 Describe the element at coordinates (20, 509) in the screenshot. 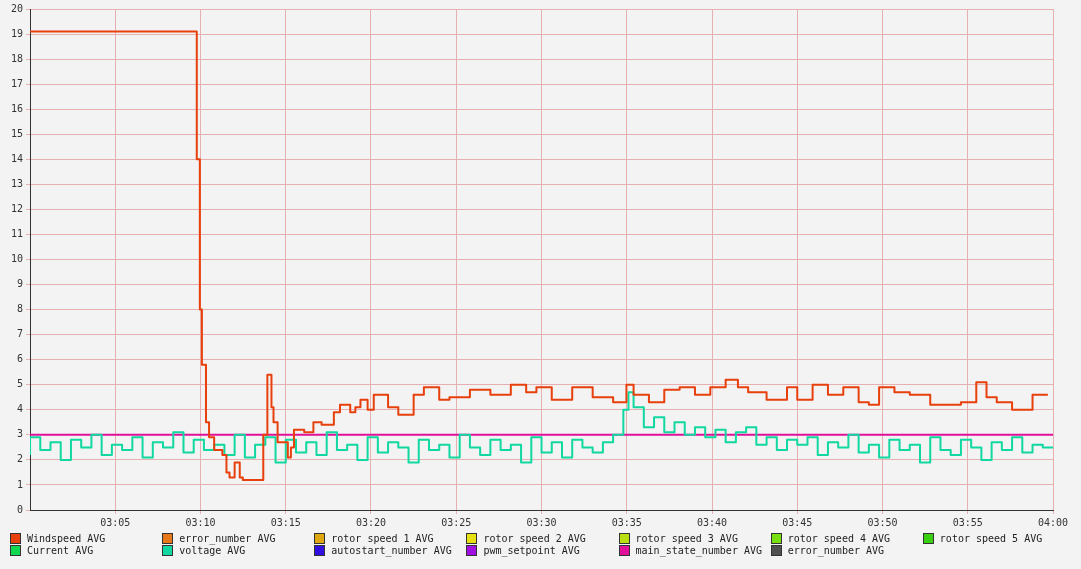

I see `y-tick-label: 0` at that location.